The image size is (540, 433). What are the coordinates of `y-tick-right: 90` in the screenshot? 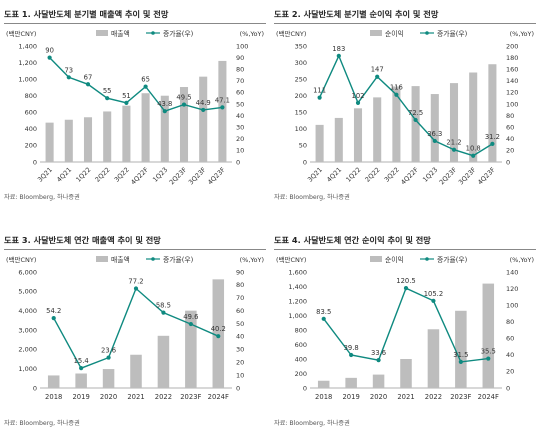 It's located at (240, 272).